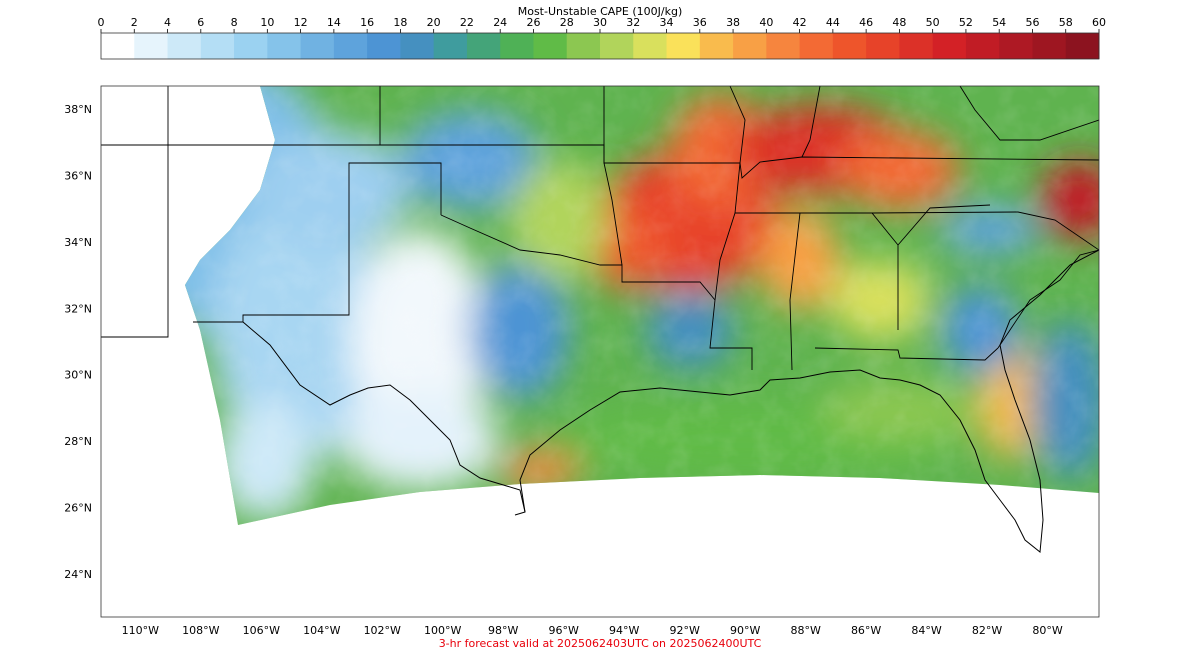 The image size is (1200, 650). Describe the element at coordinates (1047, 630) in the screenshot. I see `longitude-label: 80°W` at that location.